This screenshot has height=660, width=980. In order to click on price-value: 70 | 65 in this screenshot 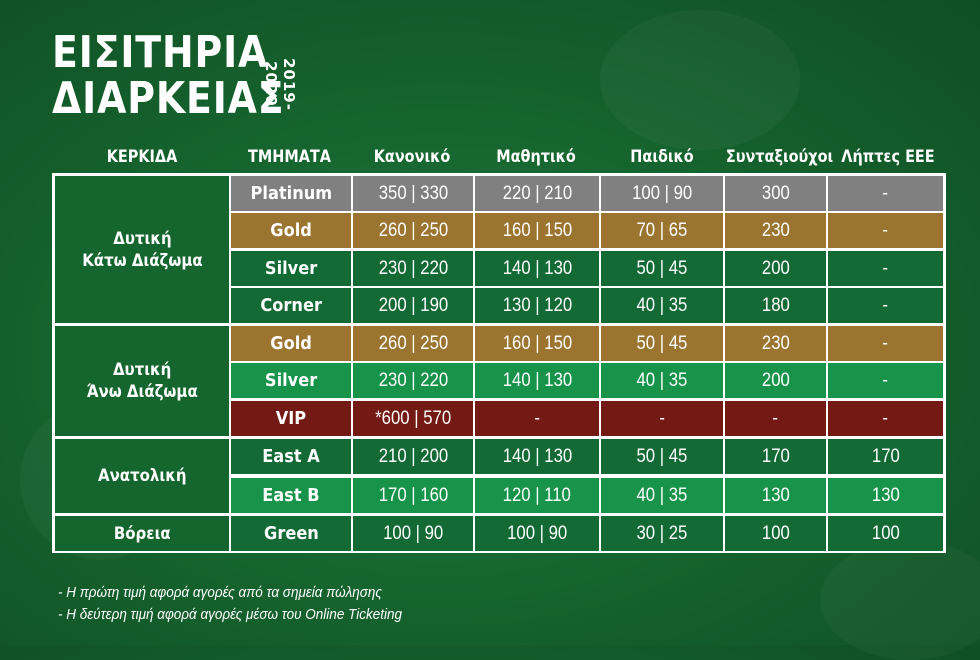, I will do `click(662, 230)`.